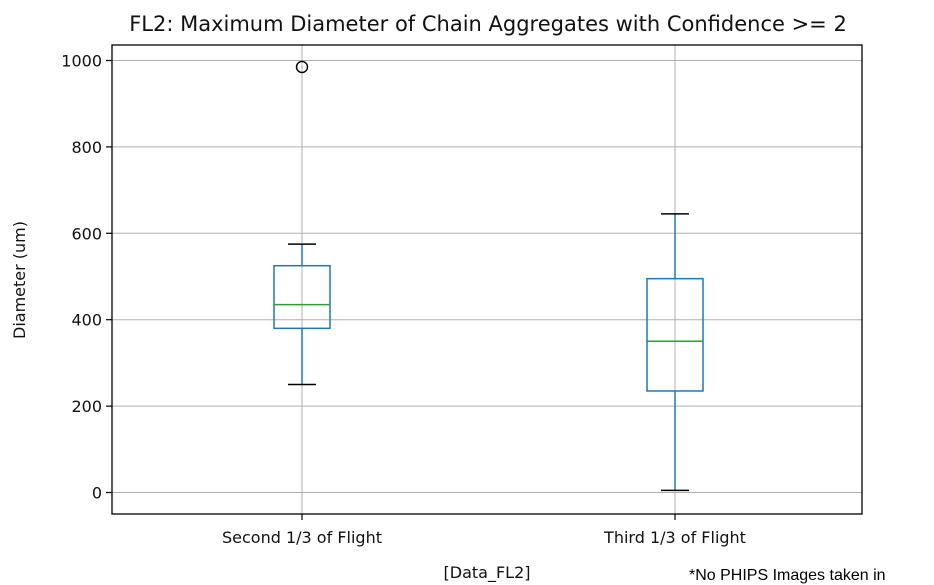 This screenshot has height=585, width=934. Describe the element at coordinates (19, 280) in the screenshot. I see `y-axis-label: Diameter (um)` at that location.